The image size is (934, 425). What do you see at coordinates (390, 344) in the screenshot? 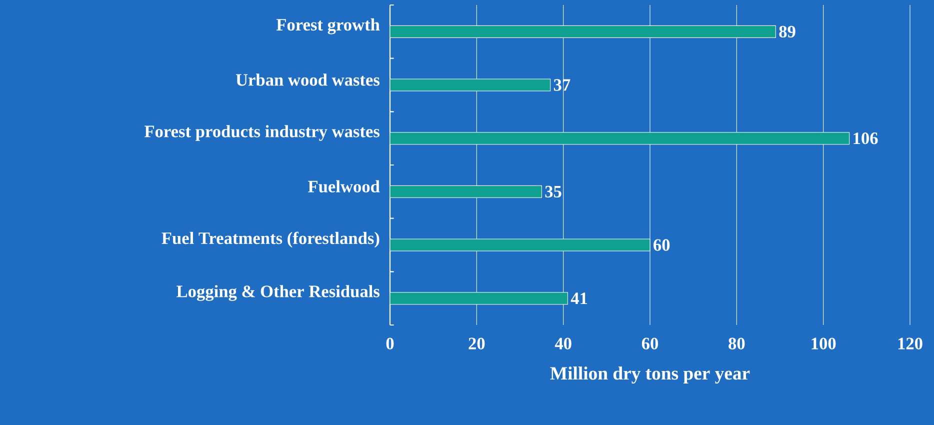
I see `x-tick-label: 0` at bounding box center [390, 344].